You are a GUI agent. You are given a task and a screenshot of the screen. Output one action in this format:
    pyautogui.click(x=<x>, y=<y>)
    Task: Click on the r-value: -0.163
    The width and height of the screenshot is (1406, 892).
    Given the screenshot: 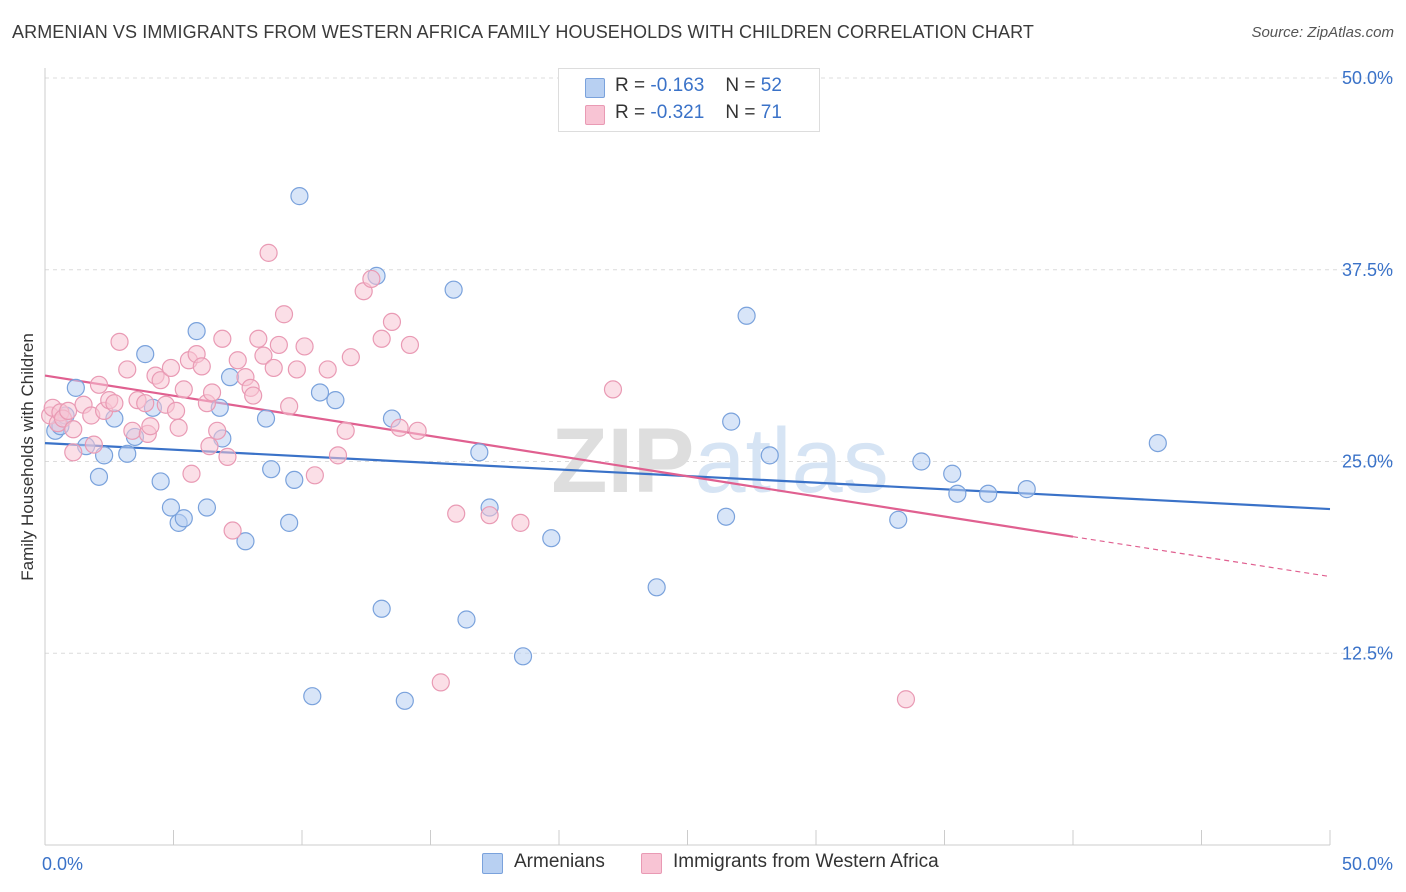 What is the action you would take?
    pyautogui.click(x=677, y=85)
    